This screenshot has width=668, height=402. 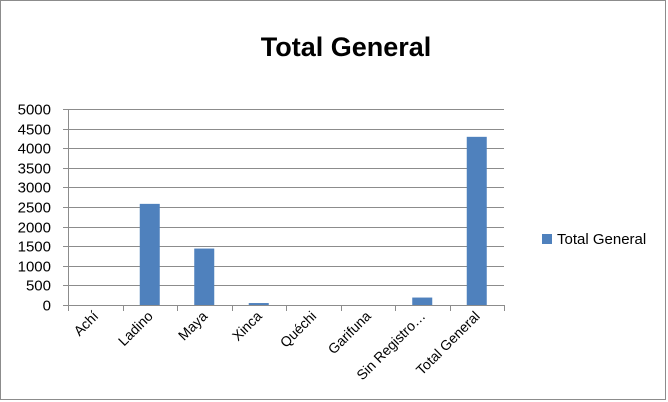 What do you see at coordinates (34, 228) in the screenshot?
I see `y-tick-label: 2000` at bounding box center [34, 228].